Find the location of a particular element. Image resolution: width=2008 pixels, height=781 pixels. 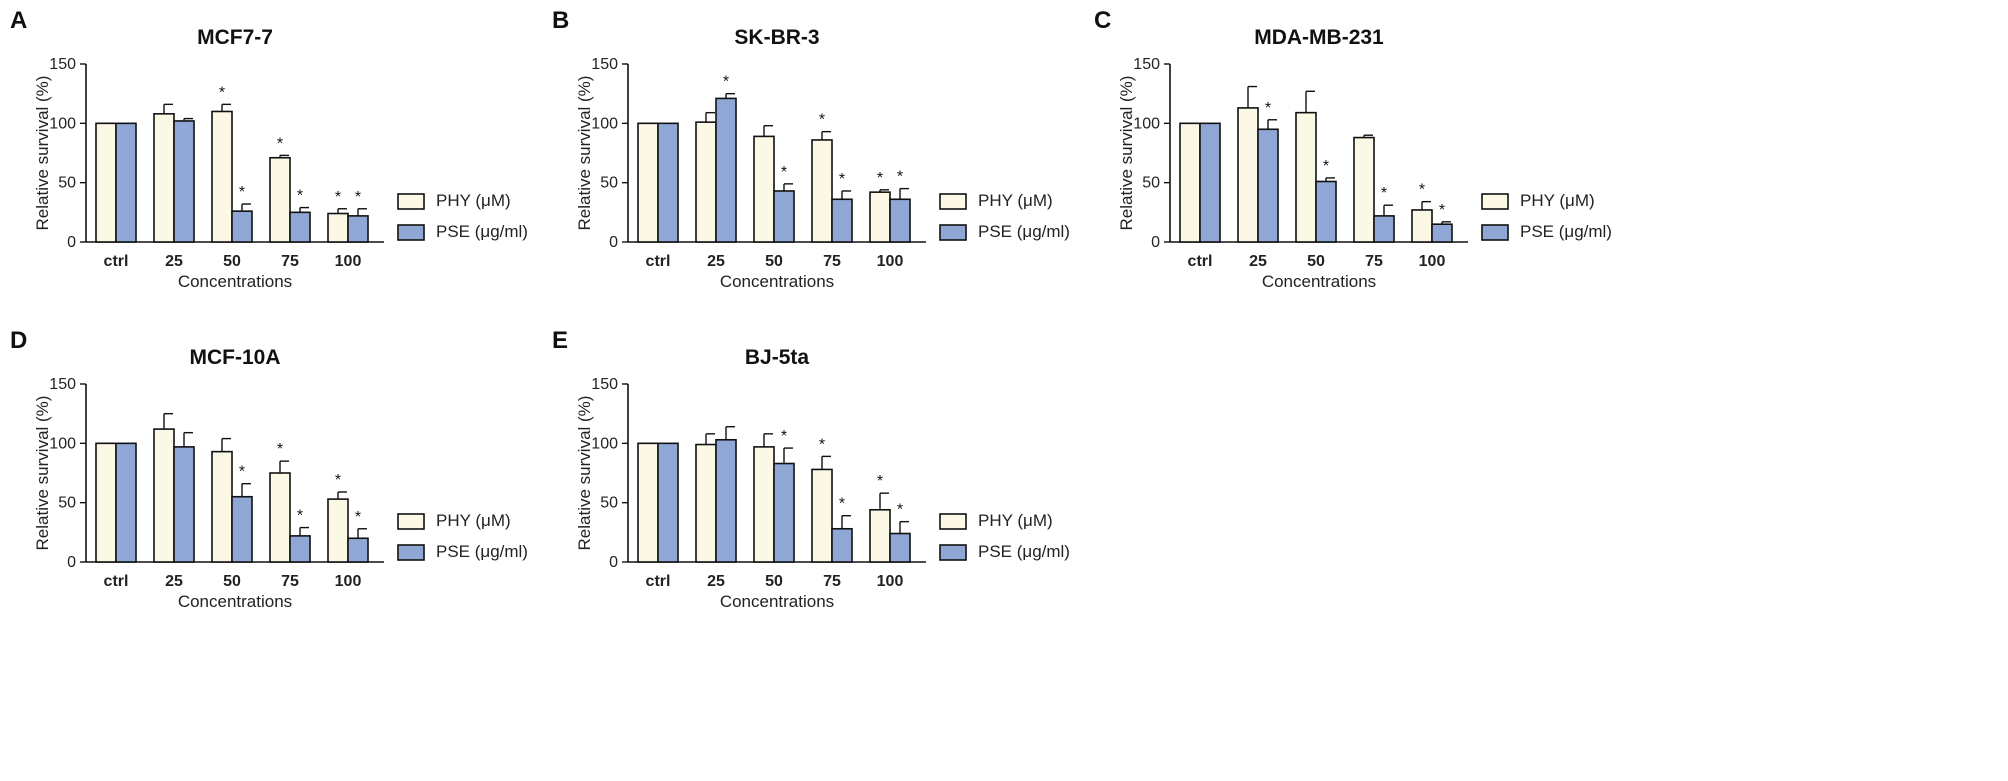

panel-d-x-tick-label-50: 50 is located at coordinates (232, 581).